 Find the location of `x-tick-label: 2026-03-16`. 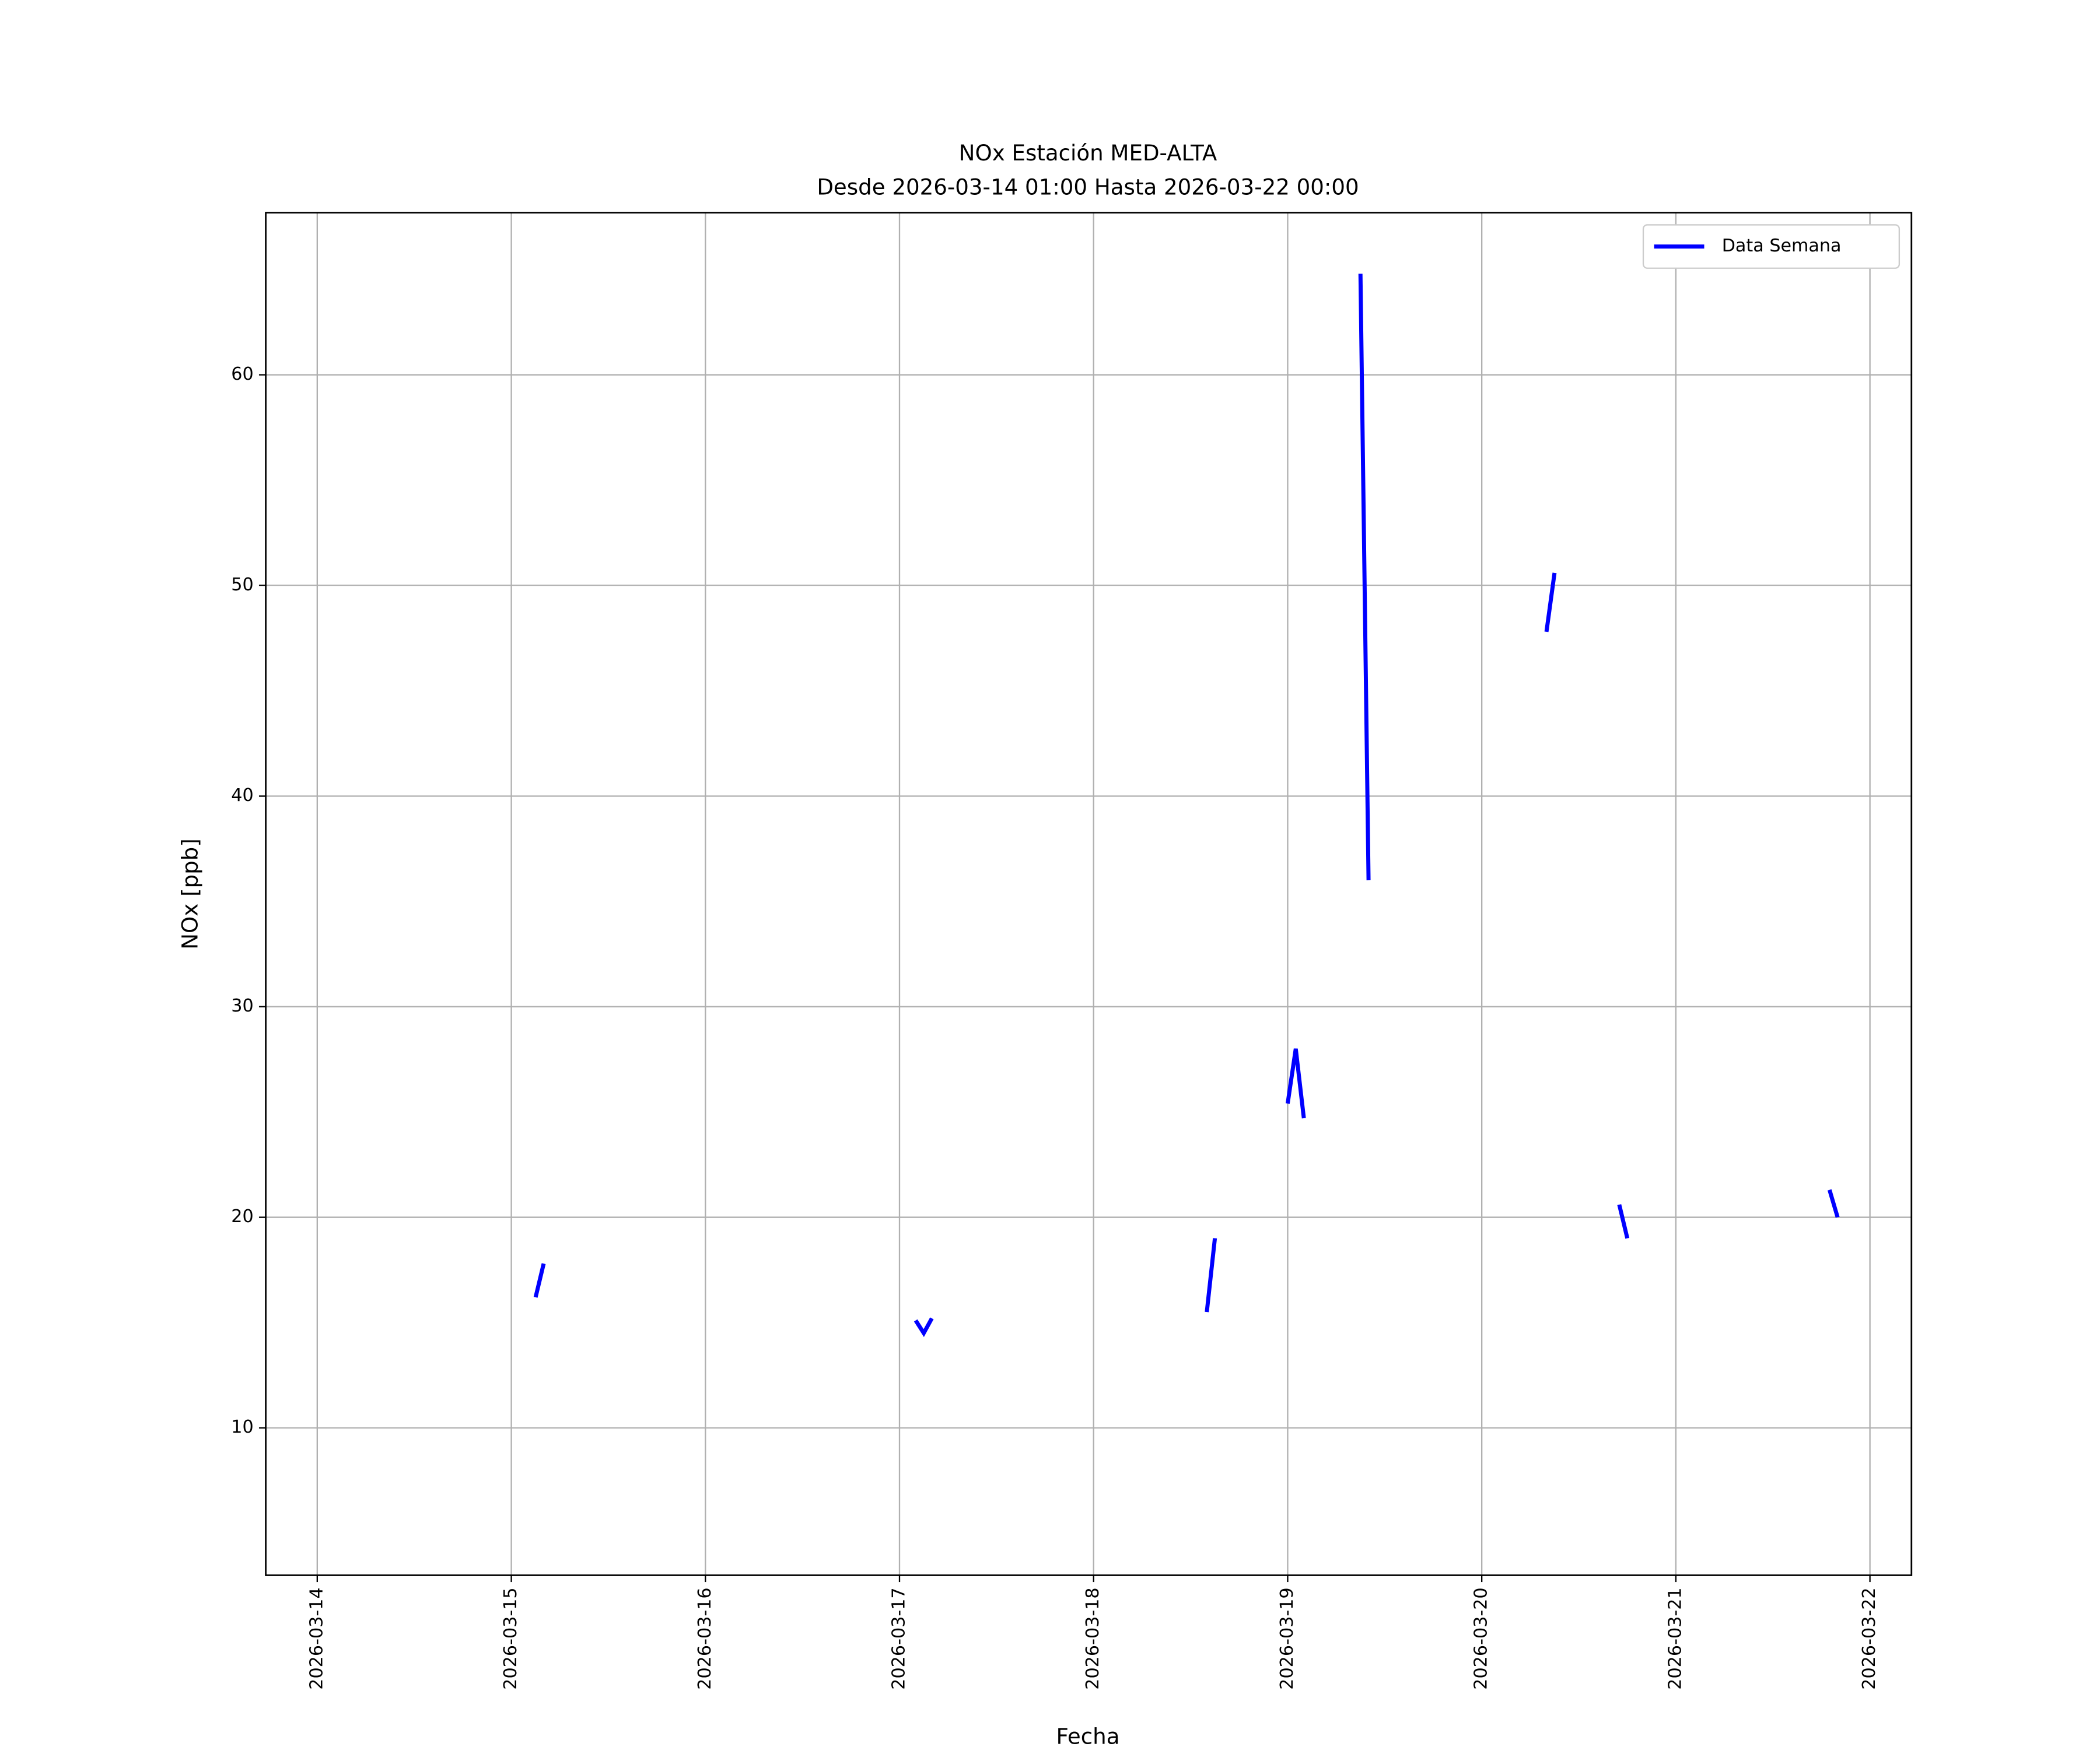

x-tick-label: 2026-03-16 is located at coordinates (705, 1638).